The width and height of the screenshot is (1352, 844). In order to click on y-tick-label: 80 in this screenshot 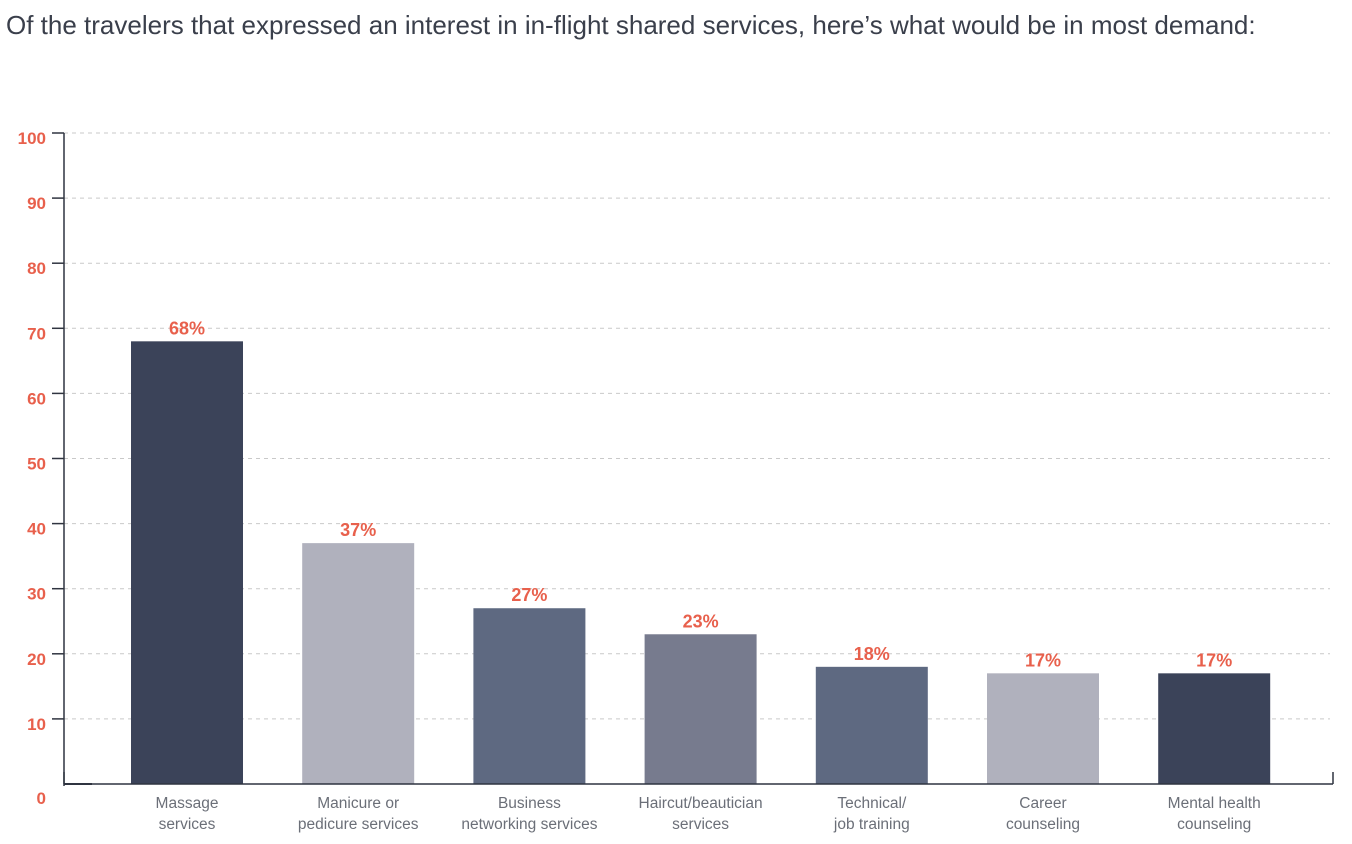, I will do `click(36, 268)`.